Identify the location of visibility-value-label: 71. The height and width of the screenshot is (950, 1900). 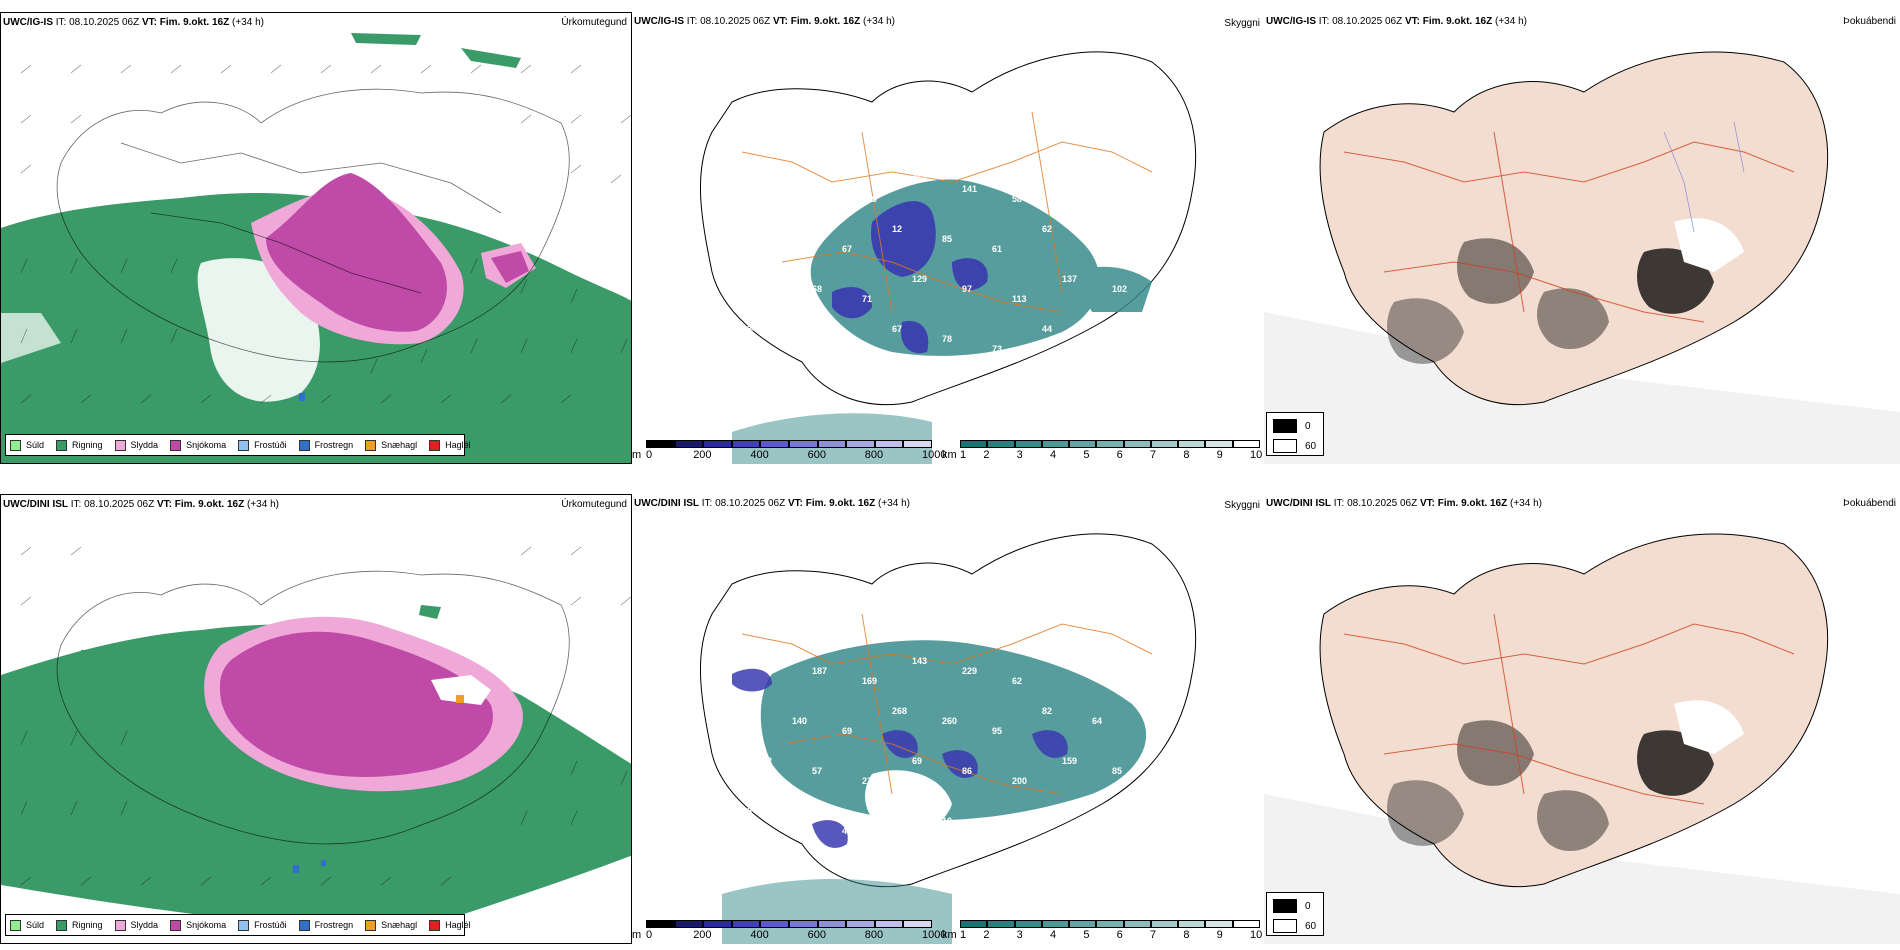
(867, 299).